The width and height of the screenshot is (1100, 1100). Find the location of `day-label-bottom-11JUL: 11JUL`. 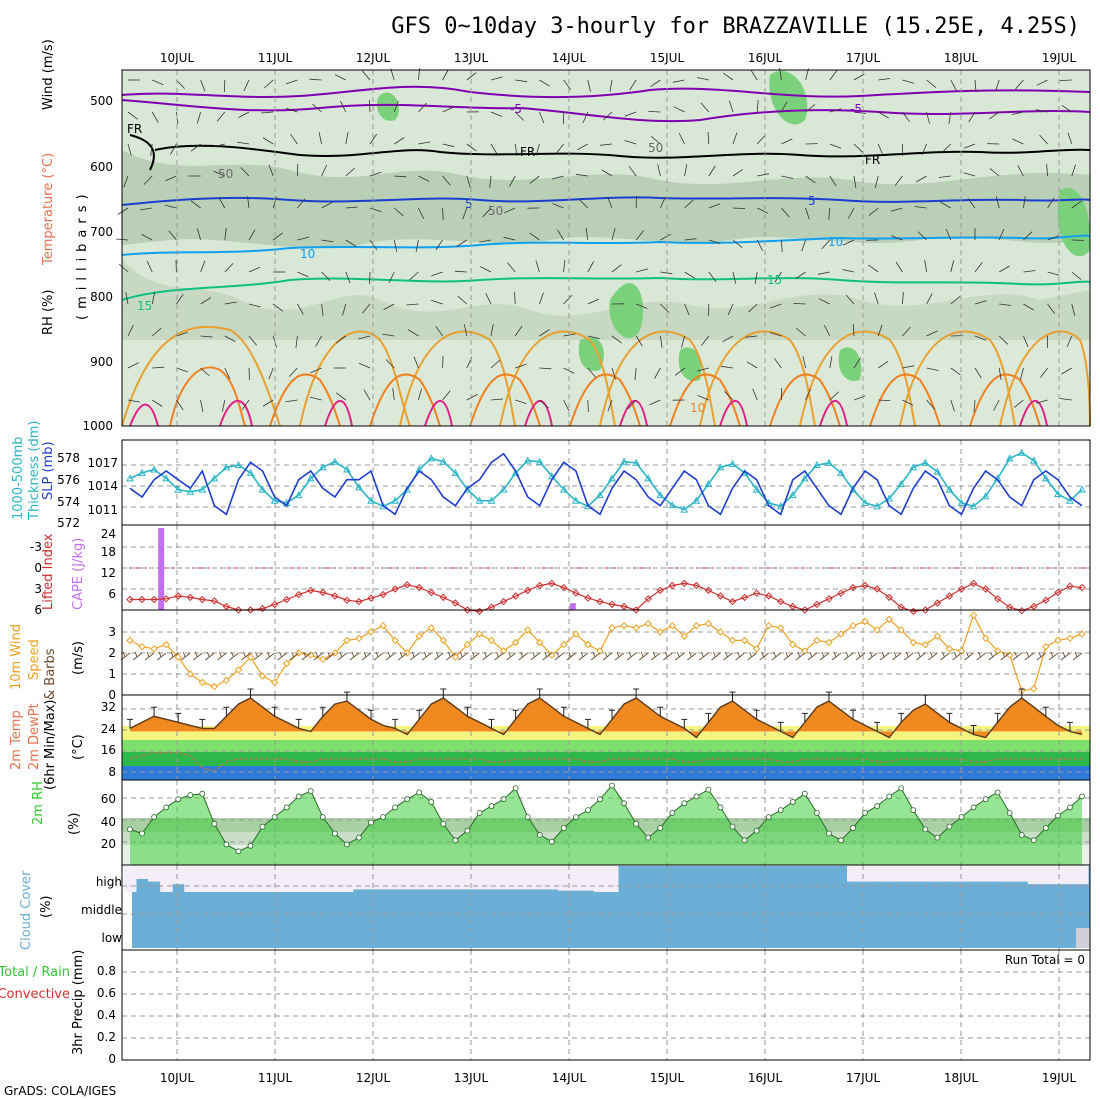

day-label-bottom-11JUL: 11JUL is located at coordinates (275, 1078).